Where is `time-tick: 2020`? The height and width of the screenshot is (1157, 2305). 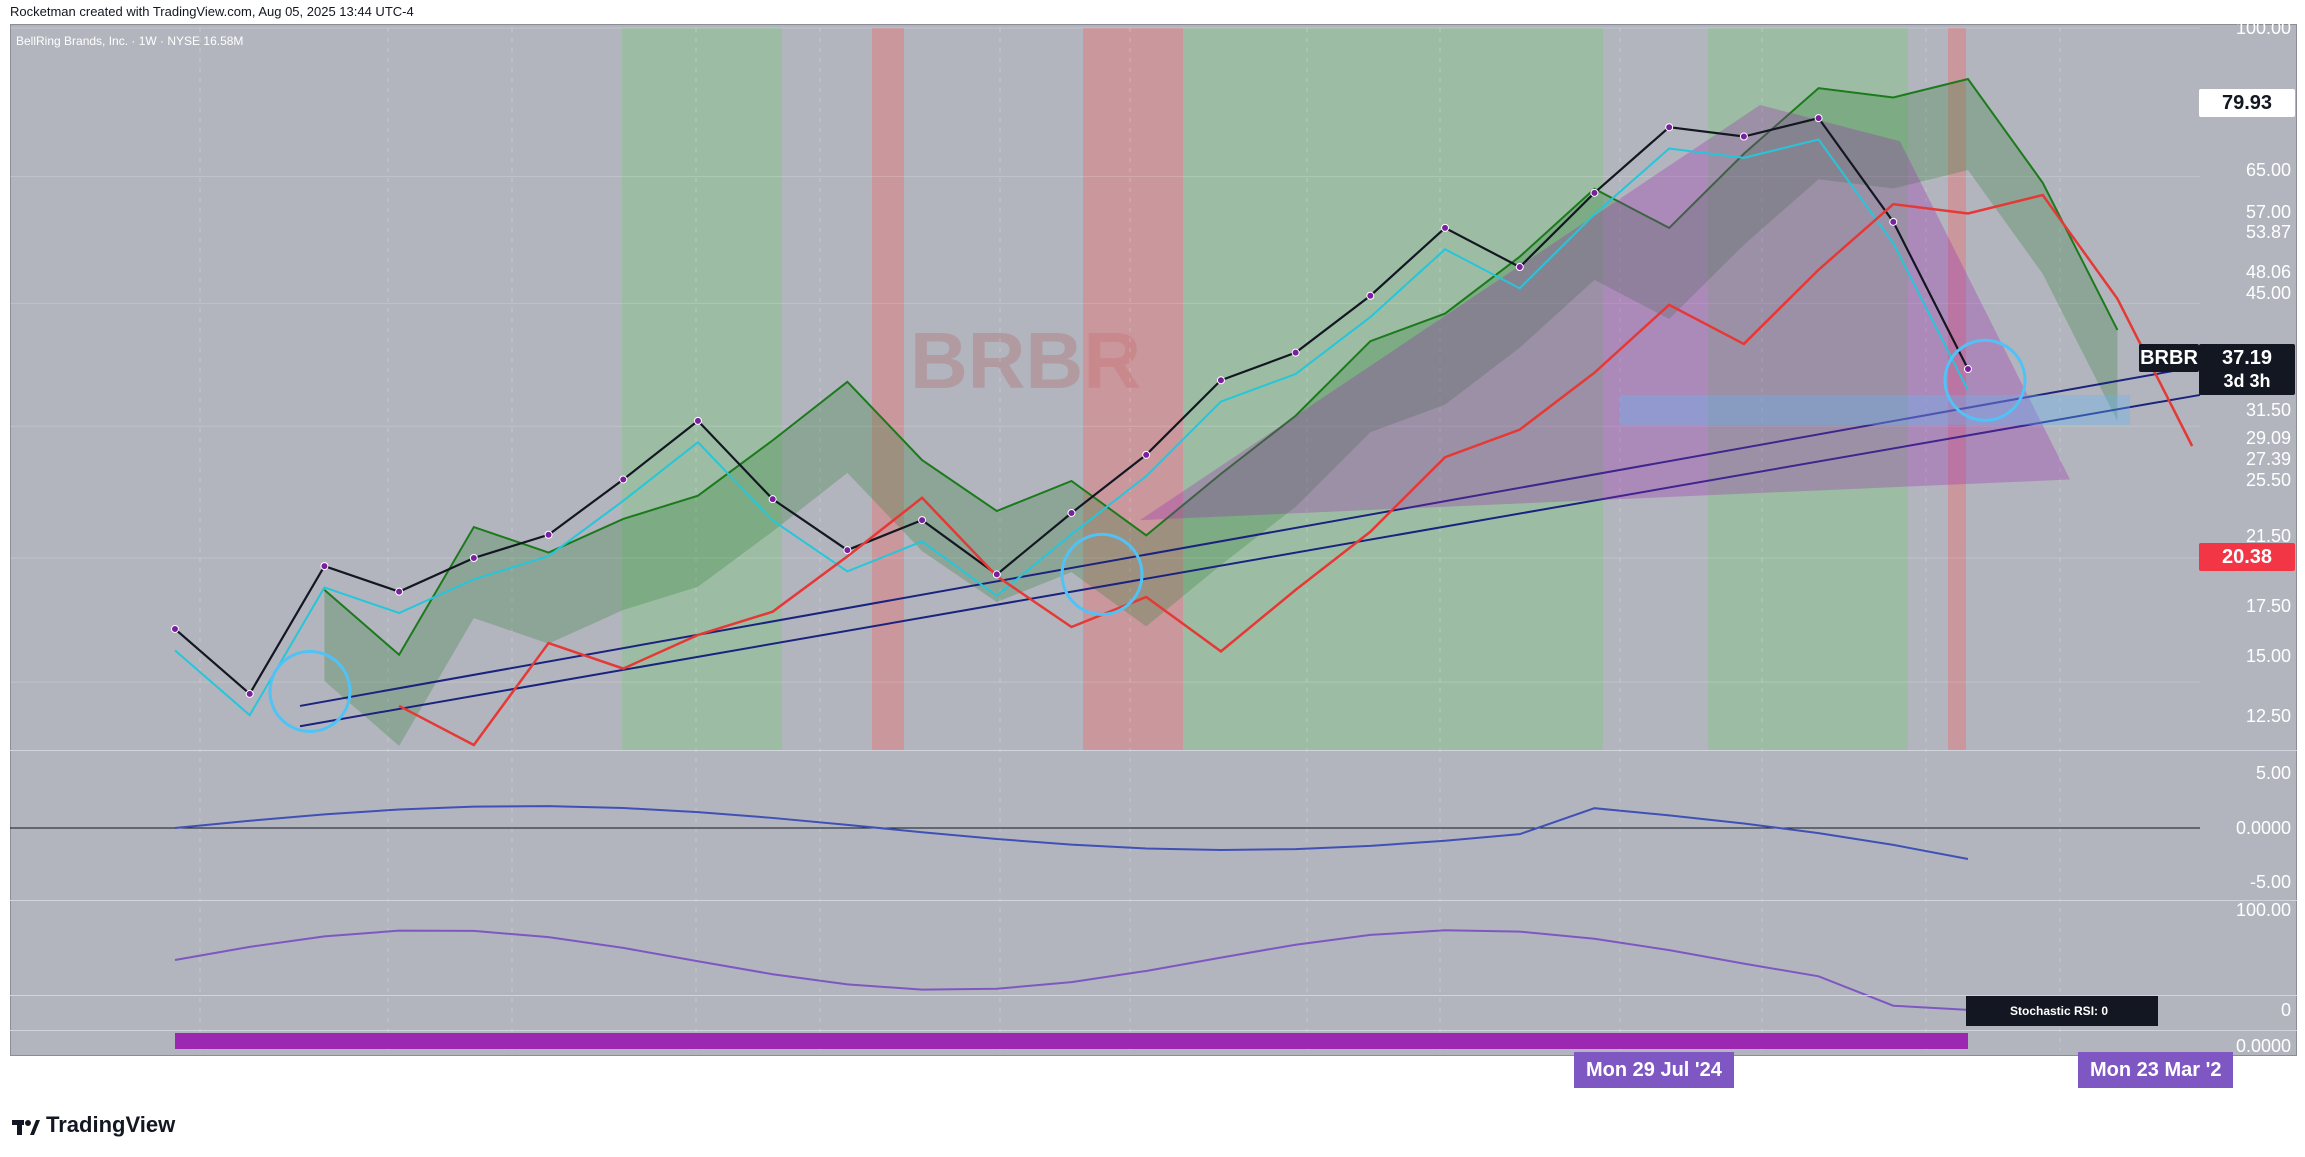 time-tick: 2020 is located at coordinates (246, 1071).